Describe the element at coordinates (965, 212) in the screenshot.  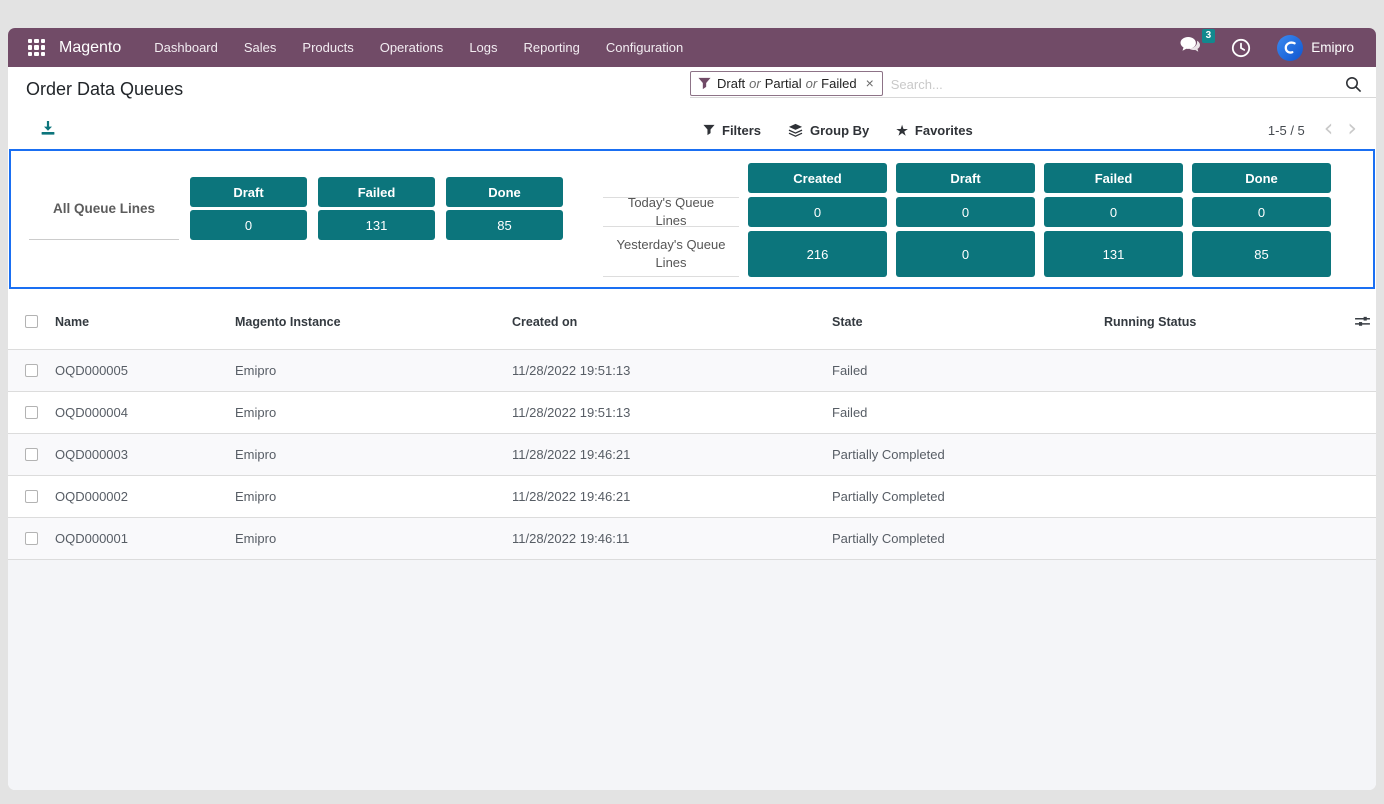
I see `today-draft-count: 0` at that location.